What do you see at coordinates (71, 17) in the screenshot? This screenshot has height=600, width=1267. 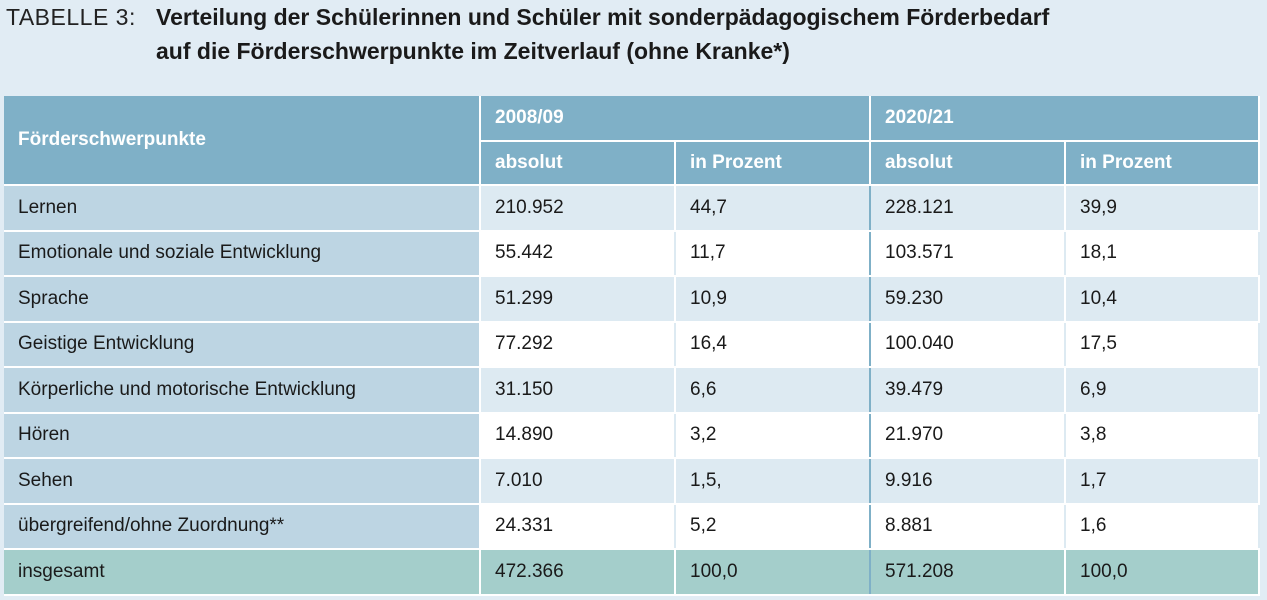 I see `table-number-label: TABELLE 3:` at bounding box center [71, 17].